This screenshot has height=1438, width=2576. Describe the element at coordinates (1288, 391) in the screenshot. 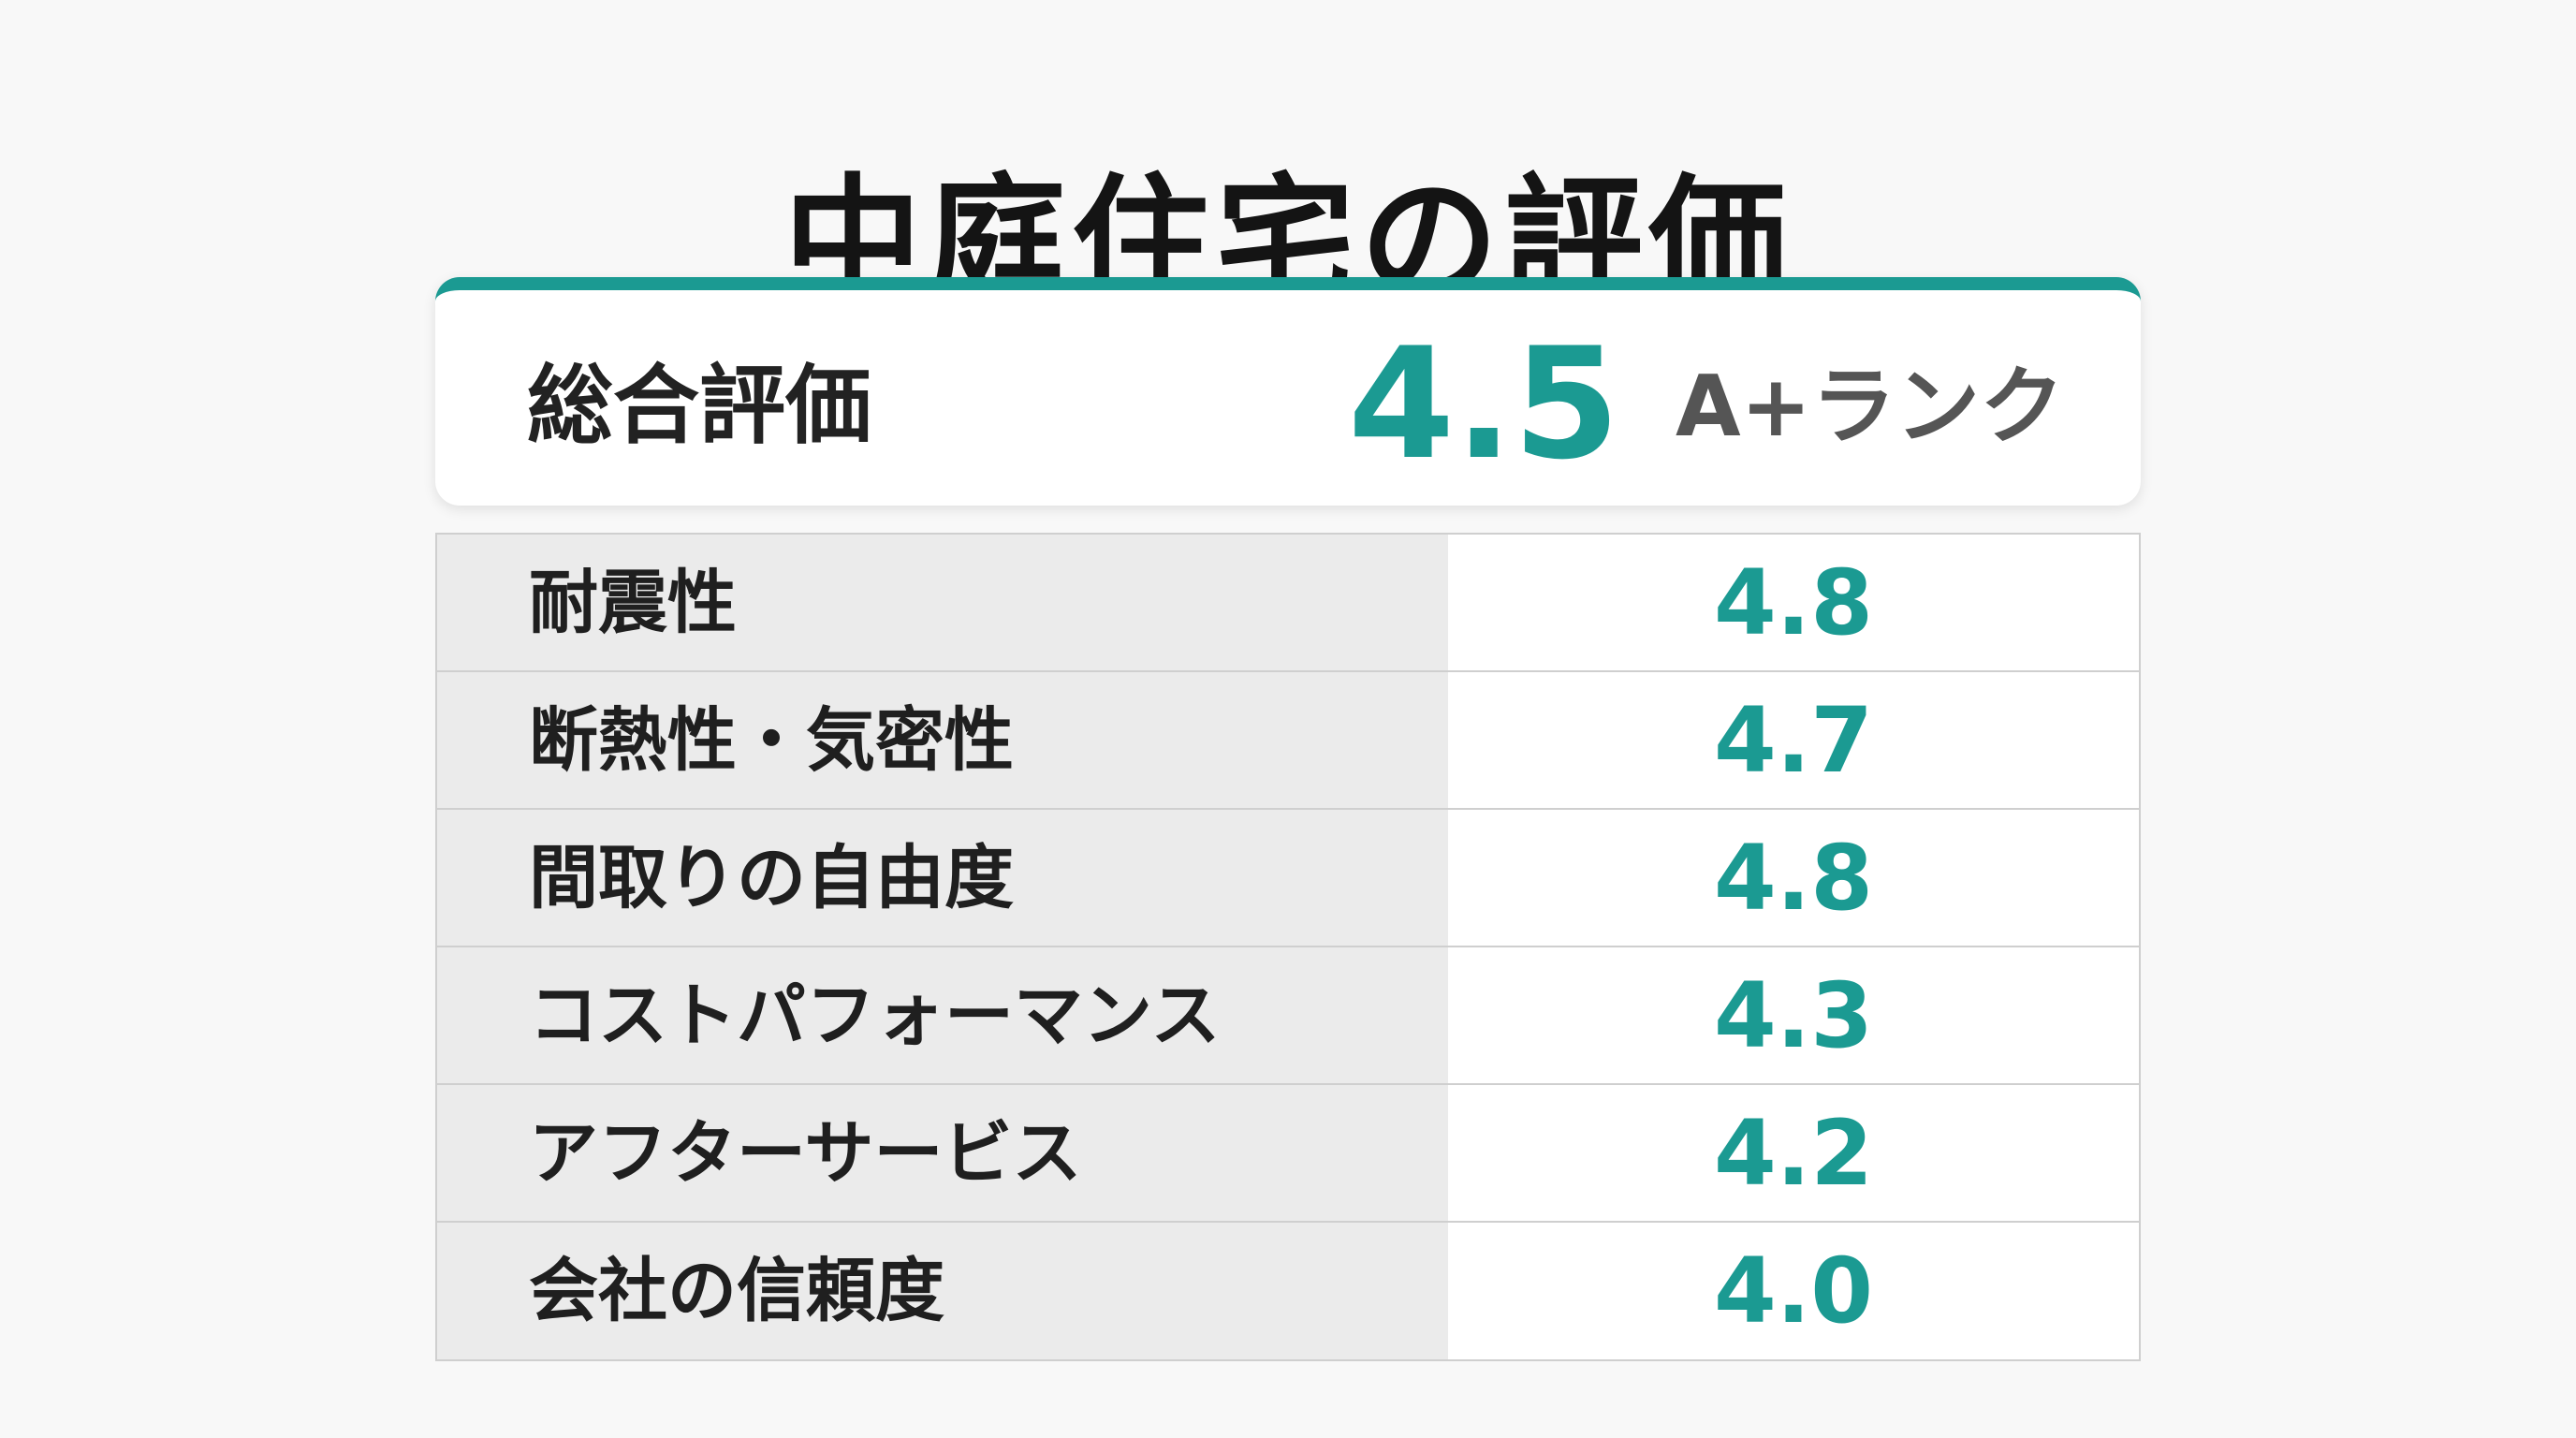

I see `overall-rating-card: 総合評価 4.5 A+ランク` at that location.